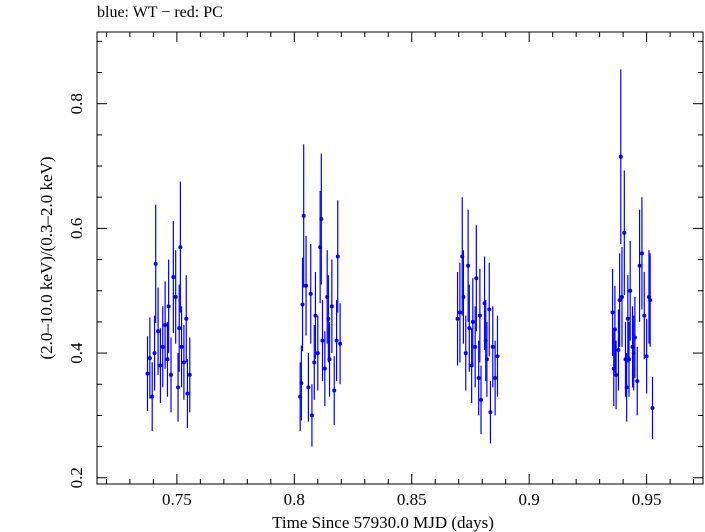 Image resolution: width=705 pixels, height=532 pixels. What do you see at coordinates (76, 103) in the screenshot?
I see `y-tick-label: 0.8` at bounding box center [76, 103].